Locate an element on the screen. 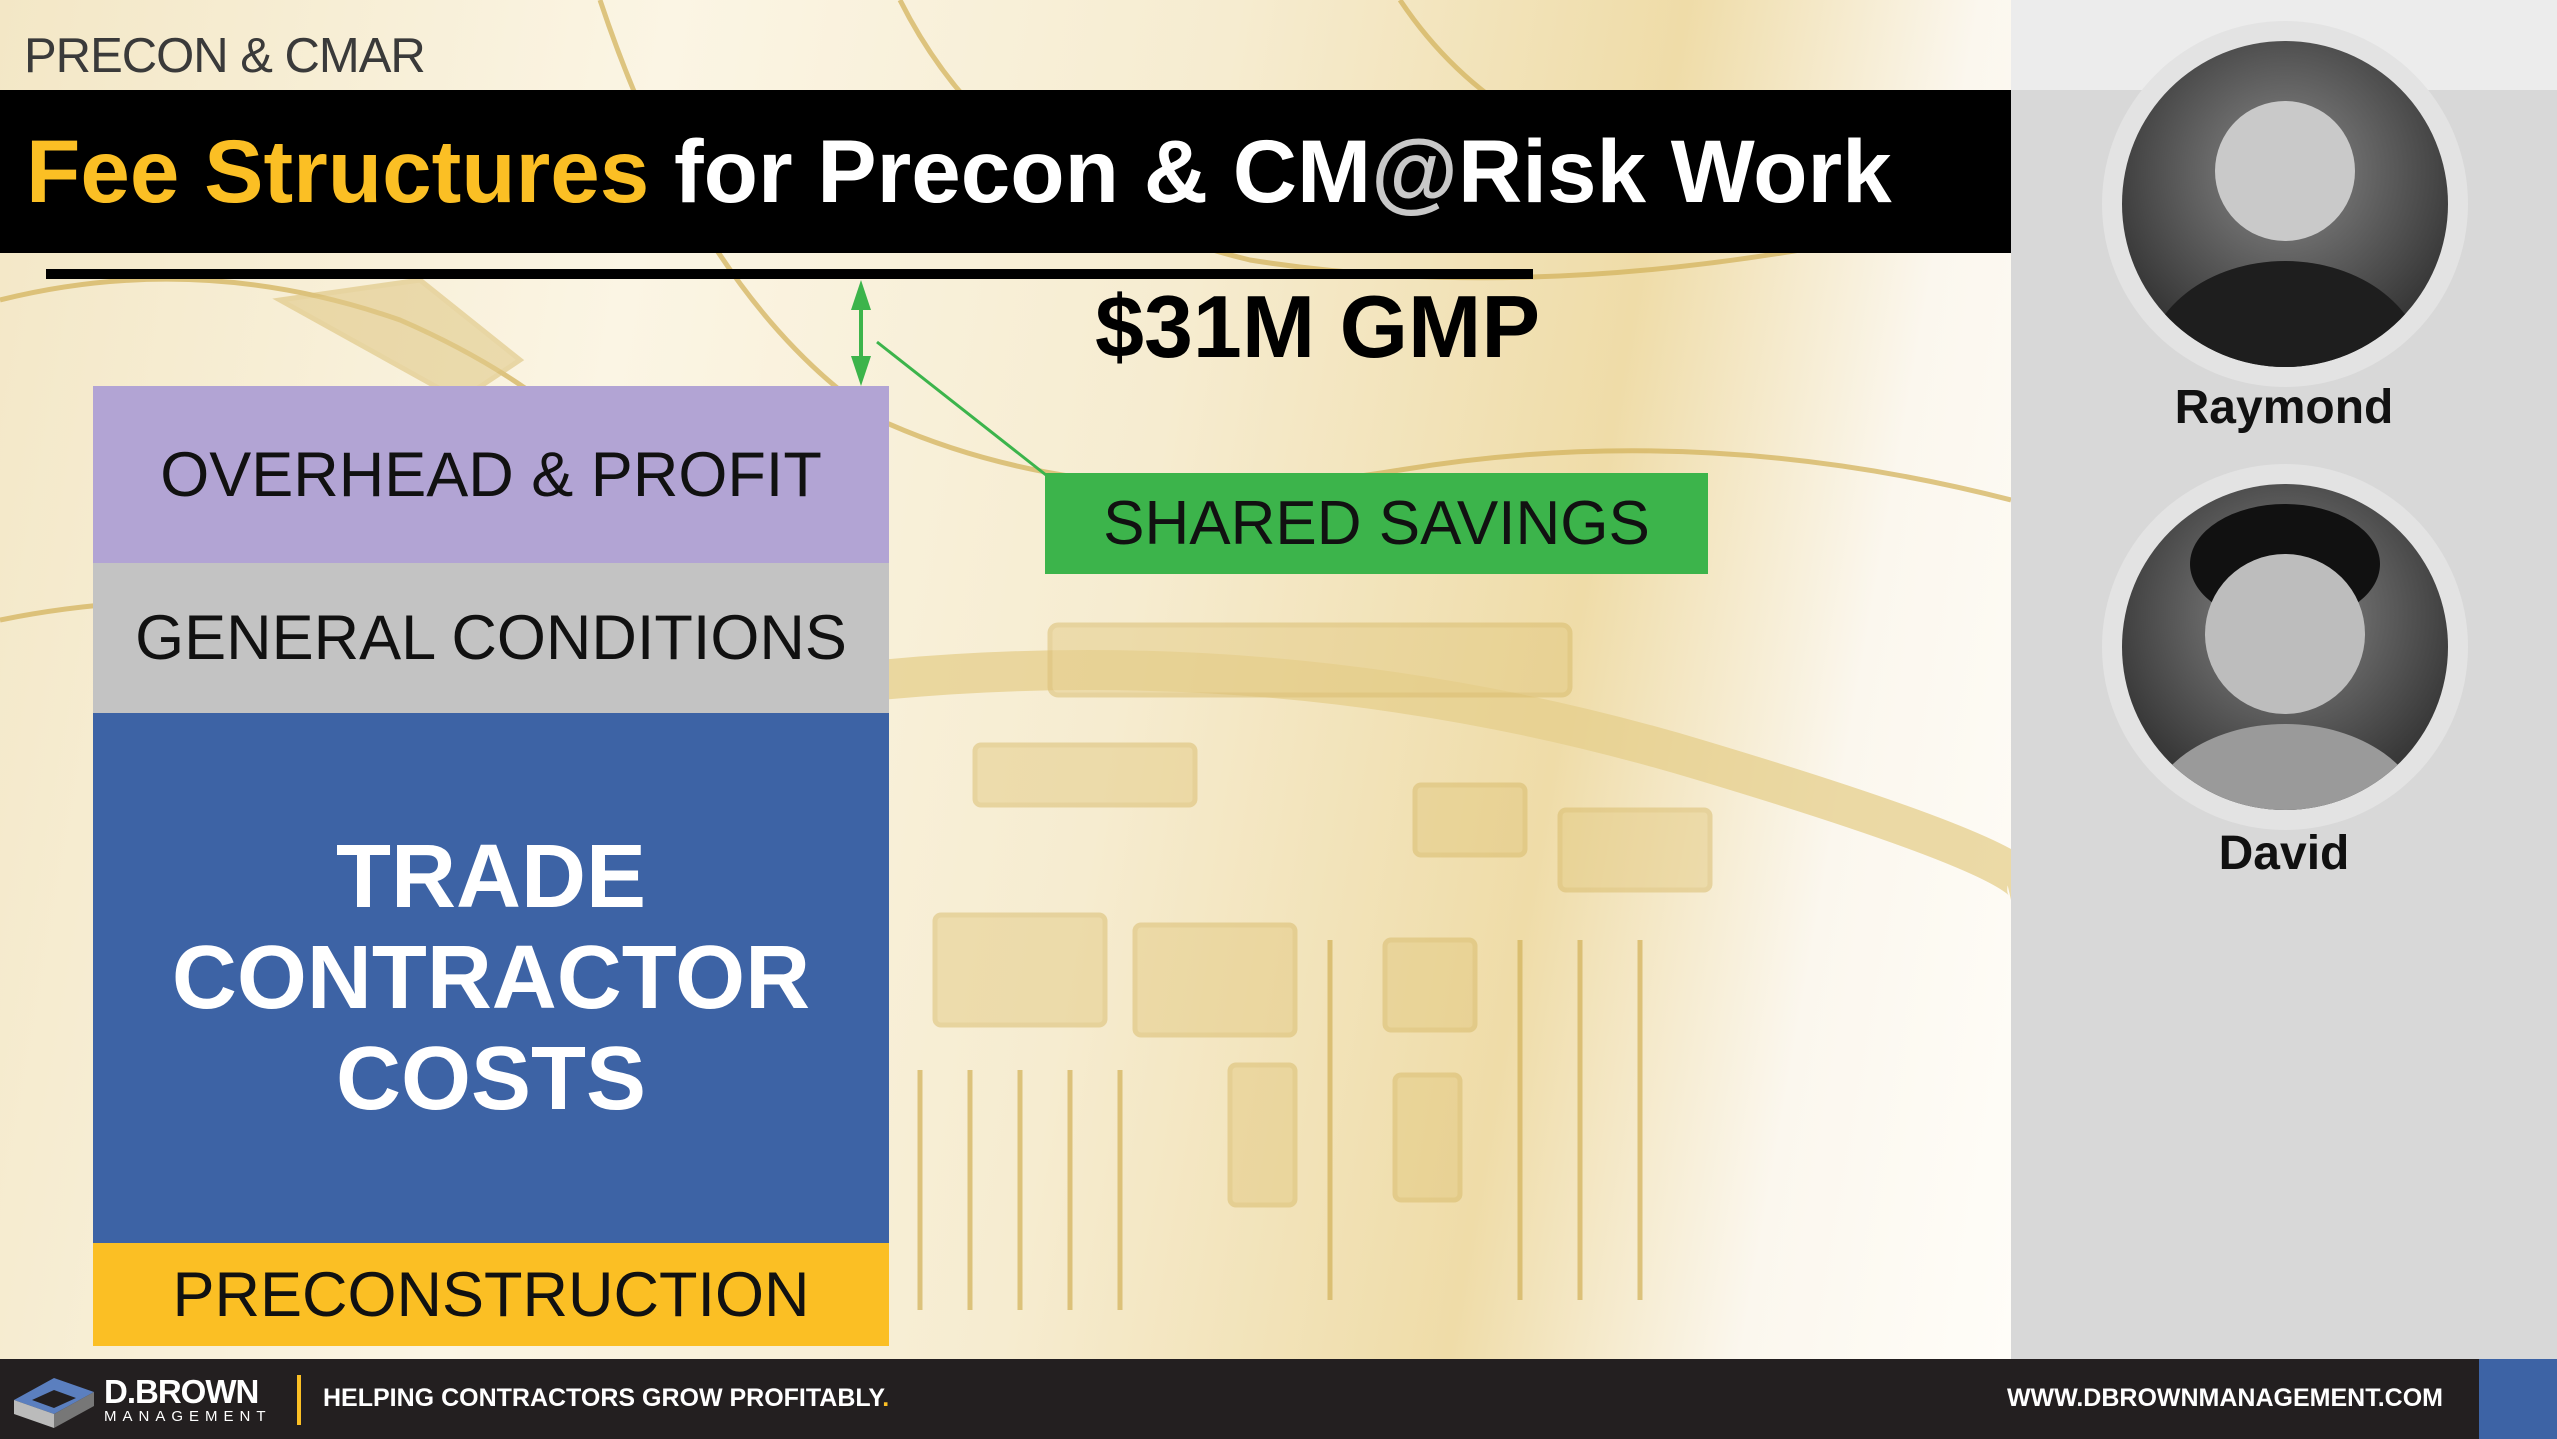 The width and height of the screenshot is (2557, 1439). savings-arrow-icon is located at coordinates (949, 378).